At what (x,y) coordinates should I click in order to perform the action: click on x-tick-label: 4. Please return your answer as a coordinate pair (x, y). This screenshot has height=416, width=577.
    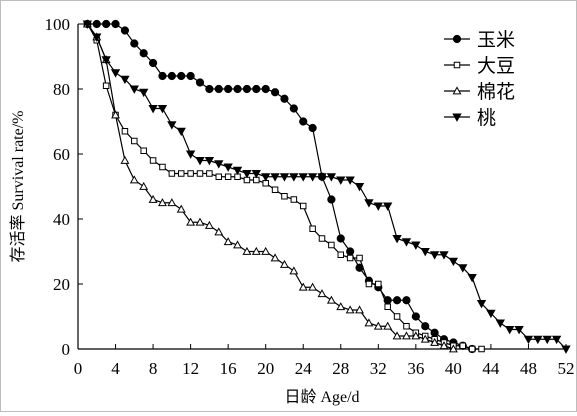
    Looking at the image, I should click on (115, 368).